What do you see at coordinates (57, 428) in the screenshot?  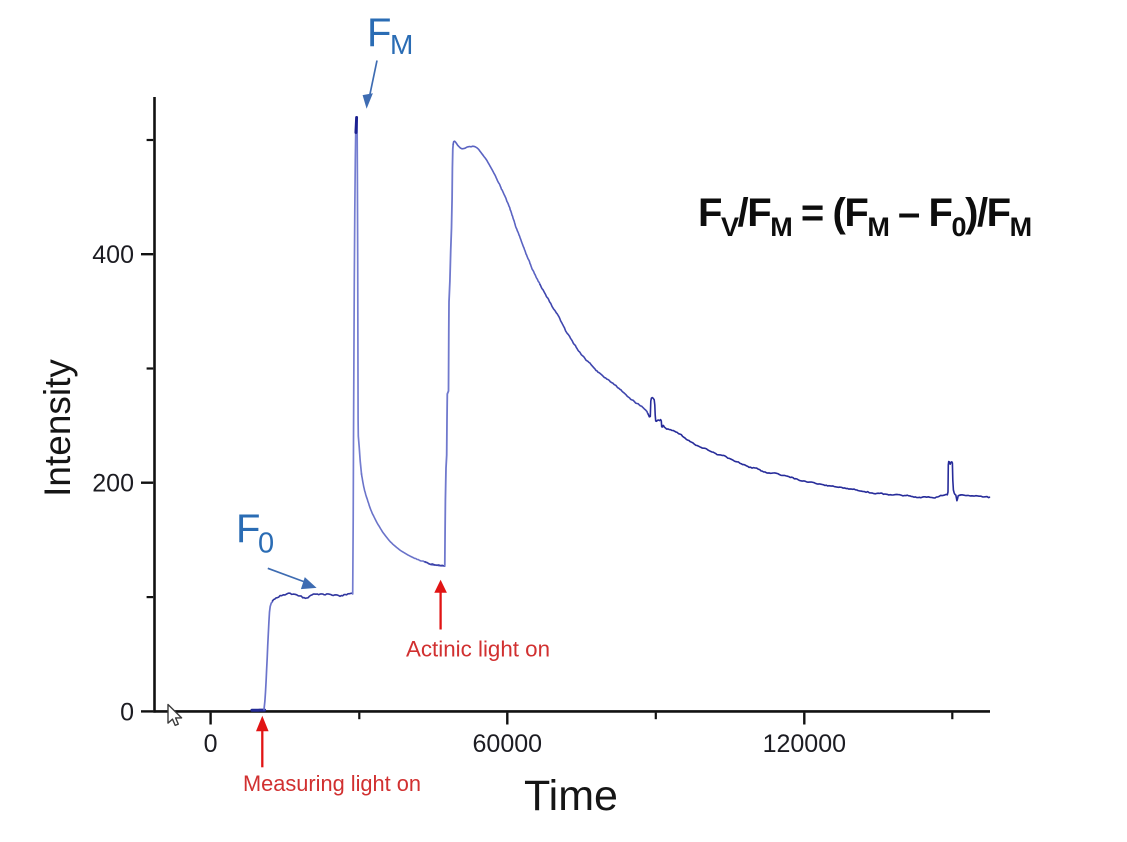 I see `svg-text: Intensity` at bounding box center [57, 428].